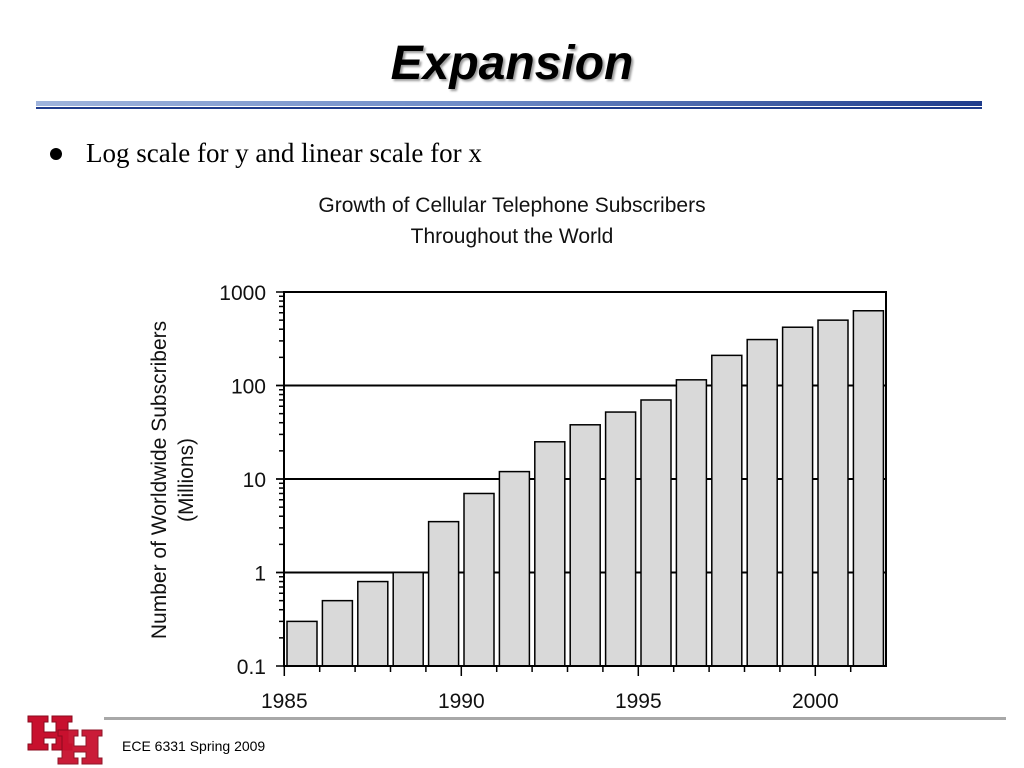 Image resolution: width=1024 pixels, height=768 pixels. I want to click on y-tick-label: 10, so click(254, 480).